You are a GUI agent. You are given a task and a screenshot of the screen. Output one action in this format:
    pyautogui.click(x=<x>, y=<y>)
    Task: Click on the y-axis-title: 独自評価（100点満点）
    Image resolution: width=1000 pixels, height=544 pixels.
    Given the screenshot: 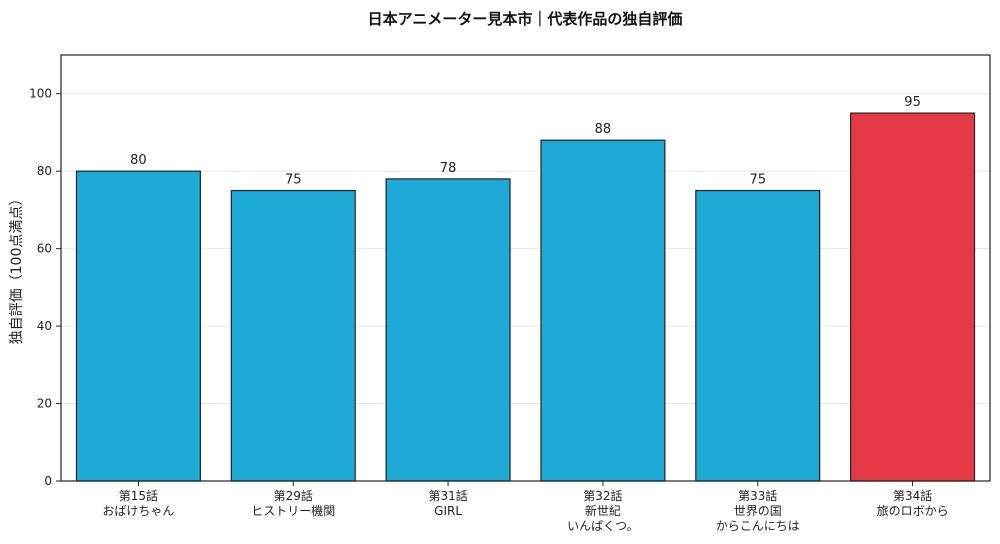 What is the action you would take?
    pyautogui.click(x=17, y=268)
    